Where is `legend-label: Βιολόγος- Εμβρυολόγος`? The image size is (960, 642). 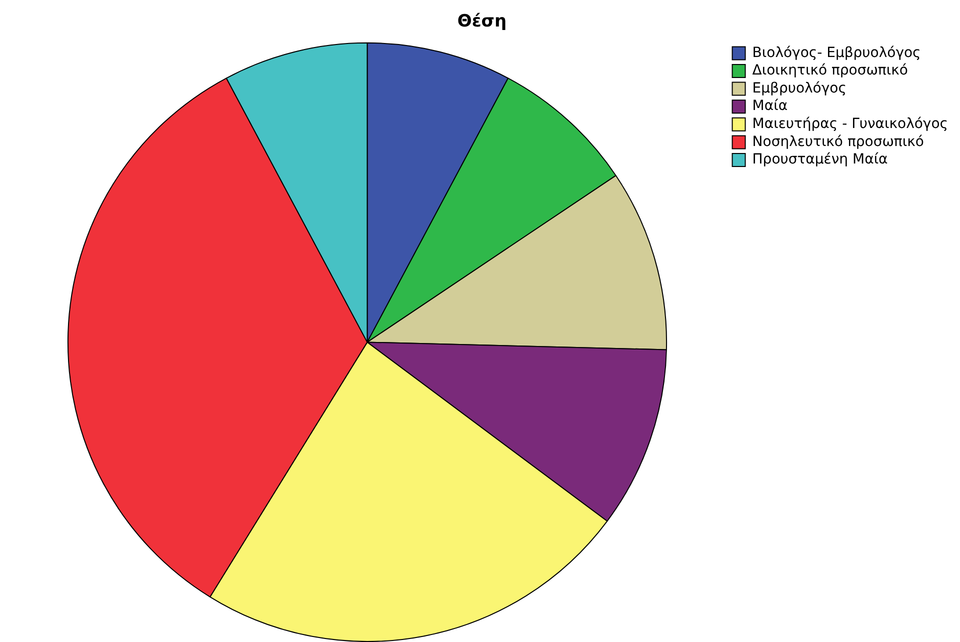 legend-label: Βιολόγος- Εμβρυολόγος is located at coordinates (836, 52).